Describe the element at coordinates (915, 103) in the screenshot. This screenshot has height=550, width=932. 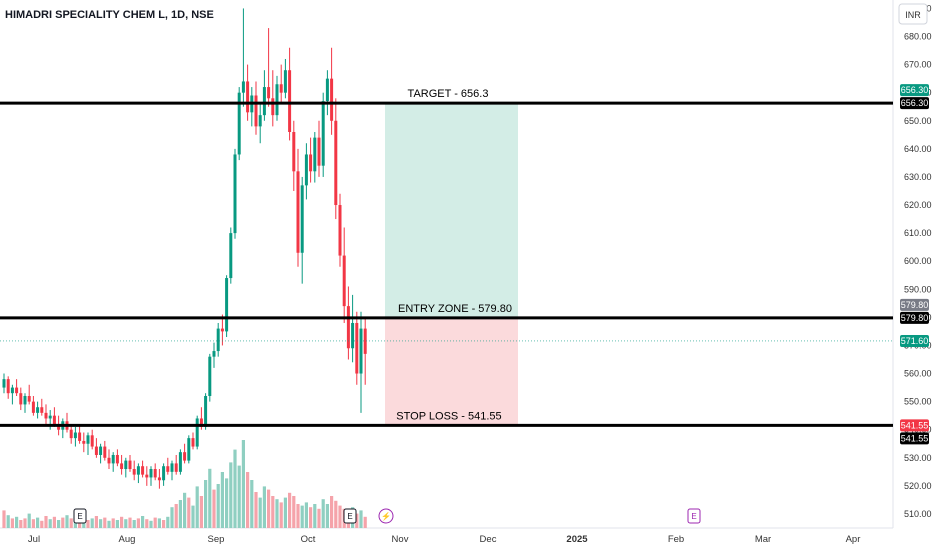
I see `target-level-tag-text: 656.30` at that location.